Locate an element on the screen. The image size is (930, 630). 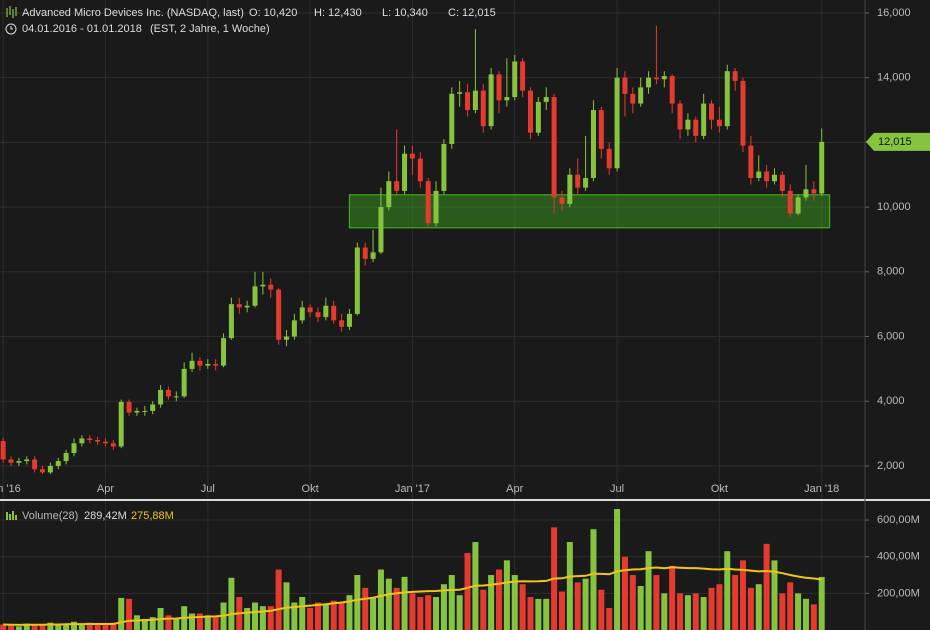
x-tick-label: Okt is located at coordinates (719, 489).